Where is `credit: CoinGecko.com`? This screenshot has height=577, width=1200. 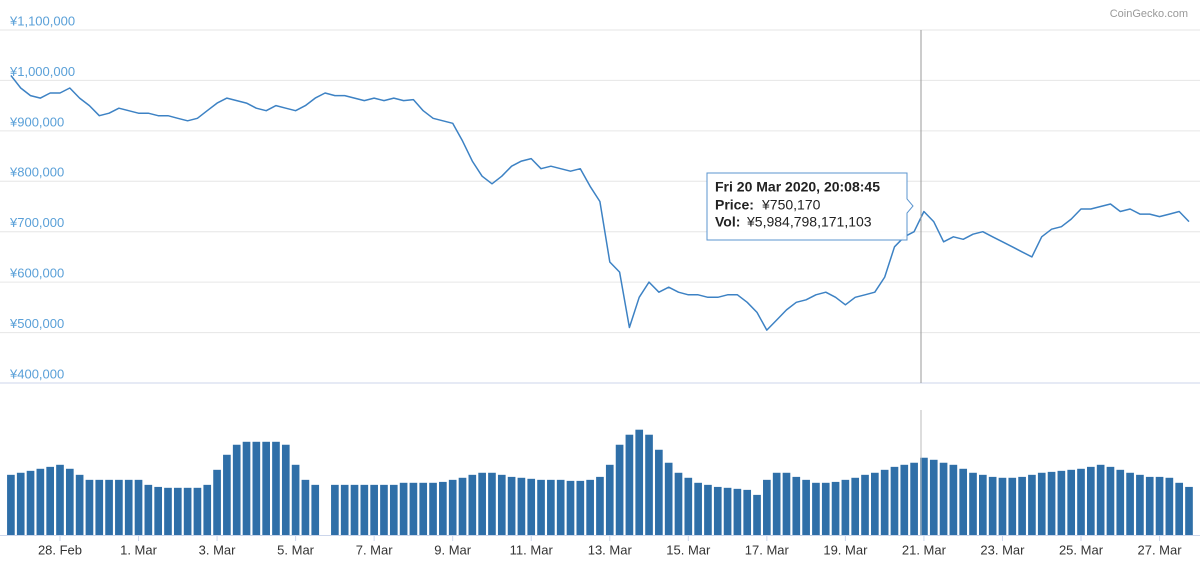
credit: CoinGecko.com is located at coordinates (1149, 14).